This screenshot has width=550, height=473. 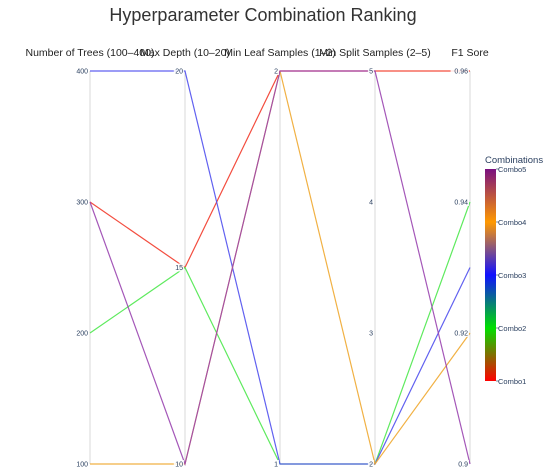 What do you see at coordinates (514, 160) in the screenshot?
I see `colorbar-title: Combinations` at bounding box center [514, 160].